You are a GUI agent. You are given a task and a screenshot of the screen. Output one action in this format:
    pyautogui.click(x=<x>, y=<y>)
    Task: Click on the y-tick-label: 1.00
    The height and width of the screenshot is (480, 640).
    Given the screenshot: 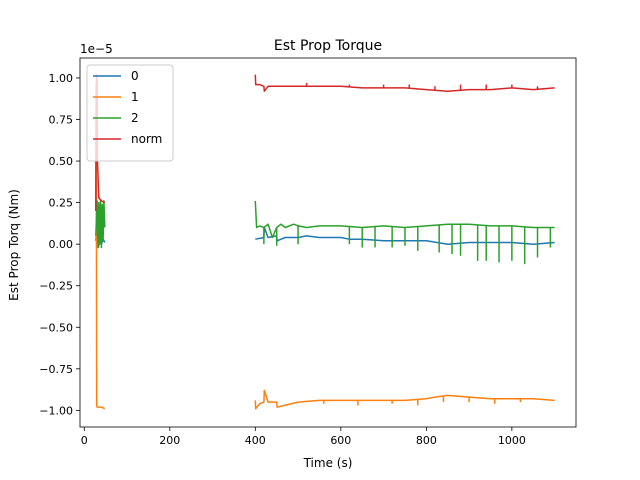 What is the action you would take?
    pyautogui.click(x=61, y=78)
    